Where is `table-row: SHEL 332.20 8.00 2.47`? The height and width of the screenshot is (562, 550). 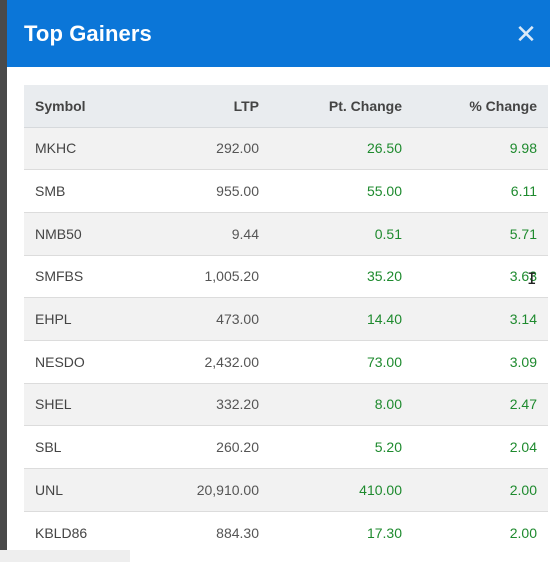
table-row: SHEL 332.20 8.00 2.47 is located at coordinates (286, 404).